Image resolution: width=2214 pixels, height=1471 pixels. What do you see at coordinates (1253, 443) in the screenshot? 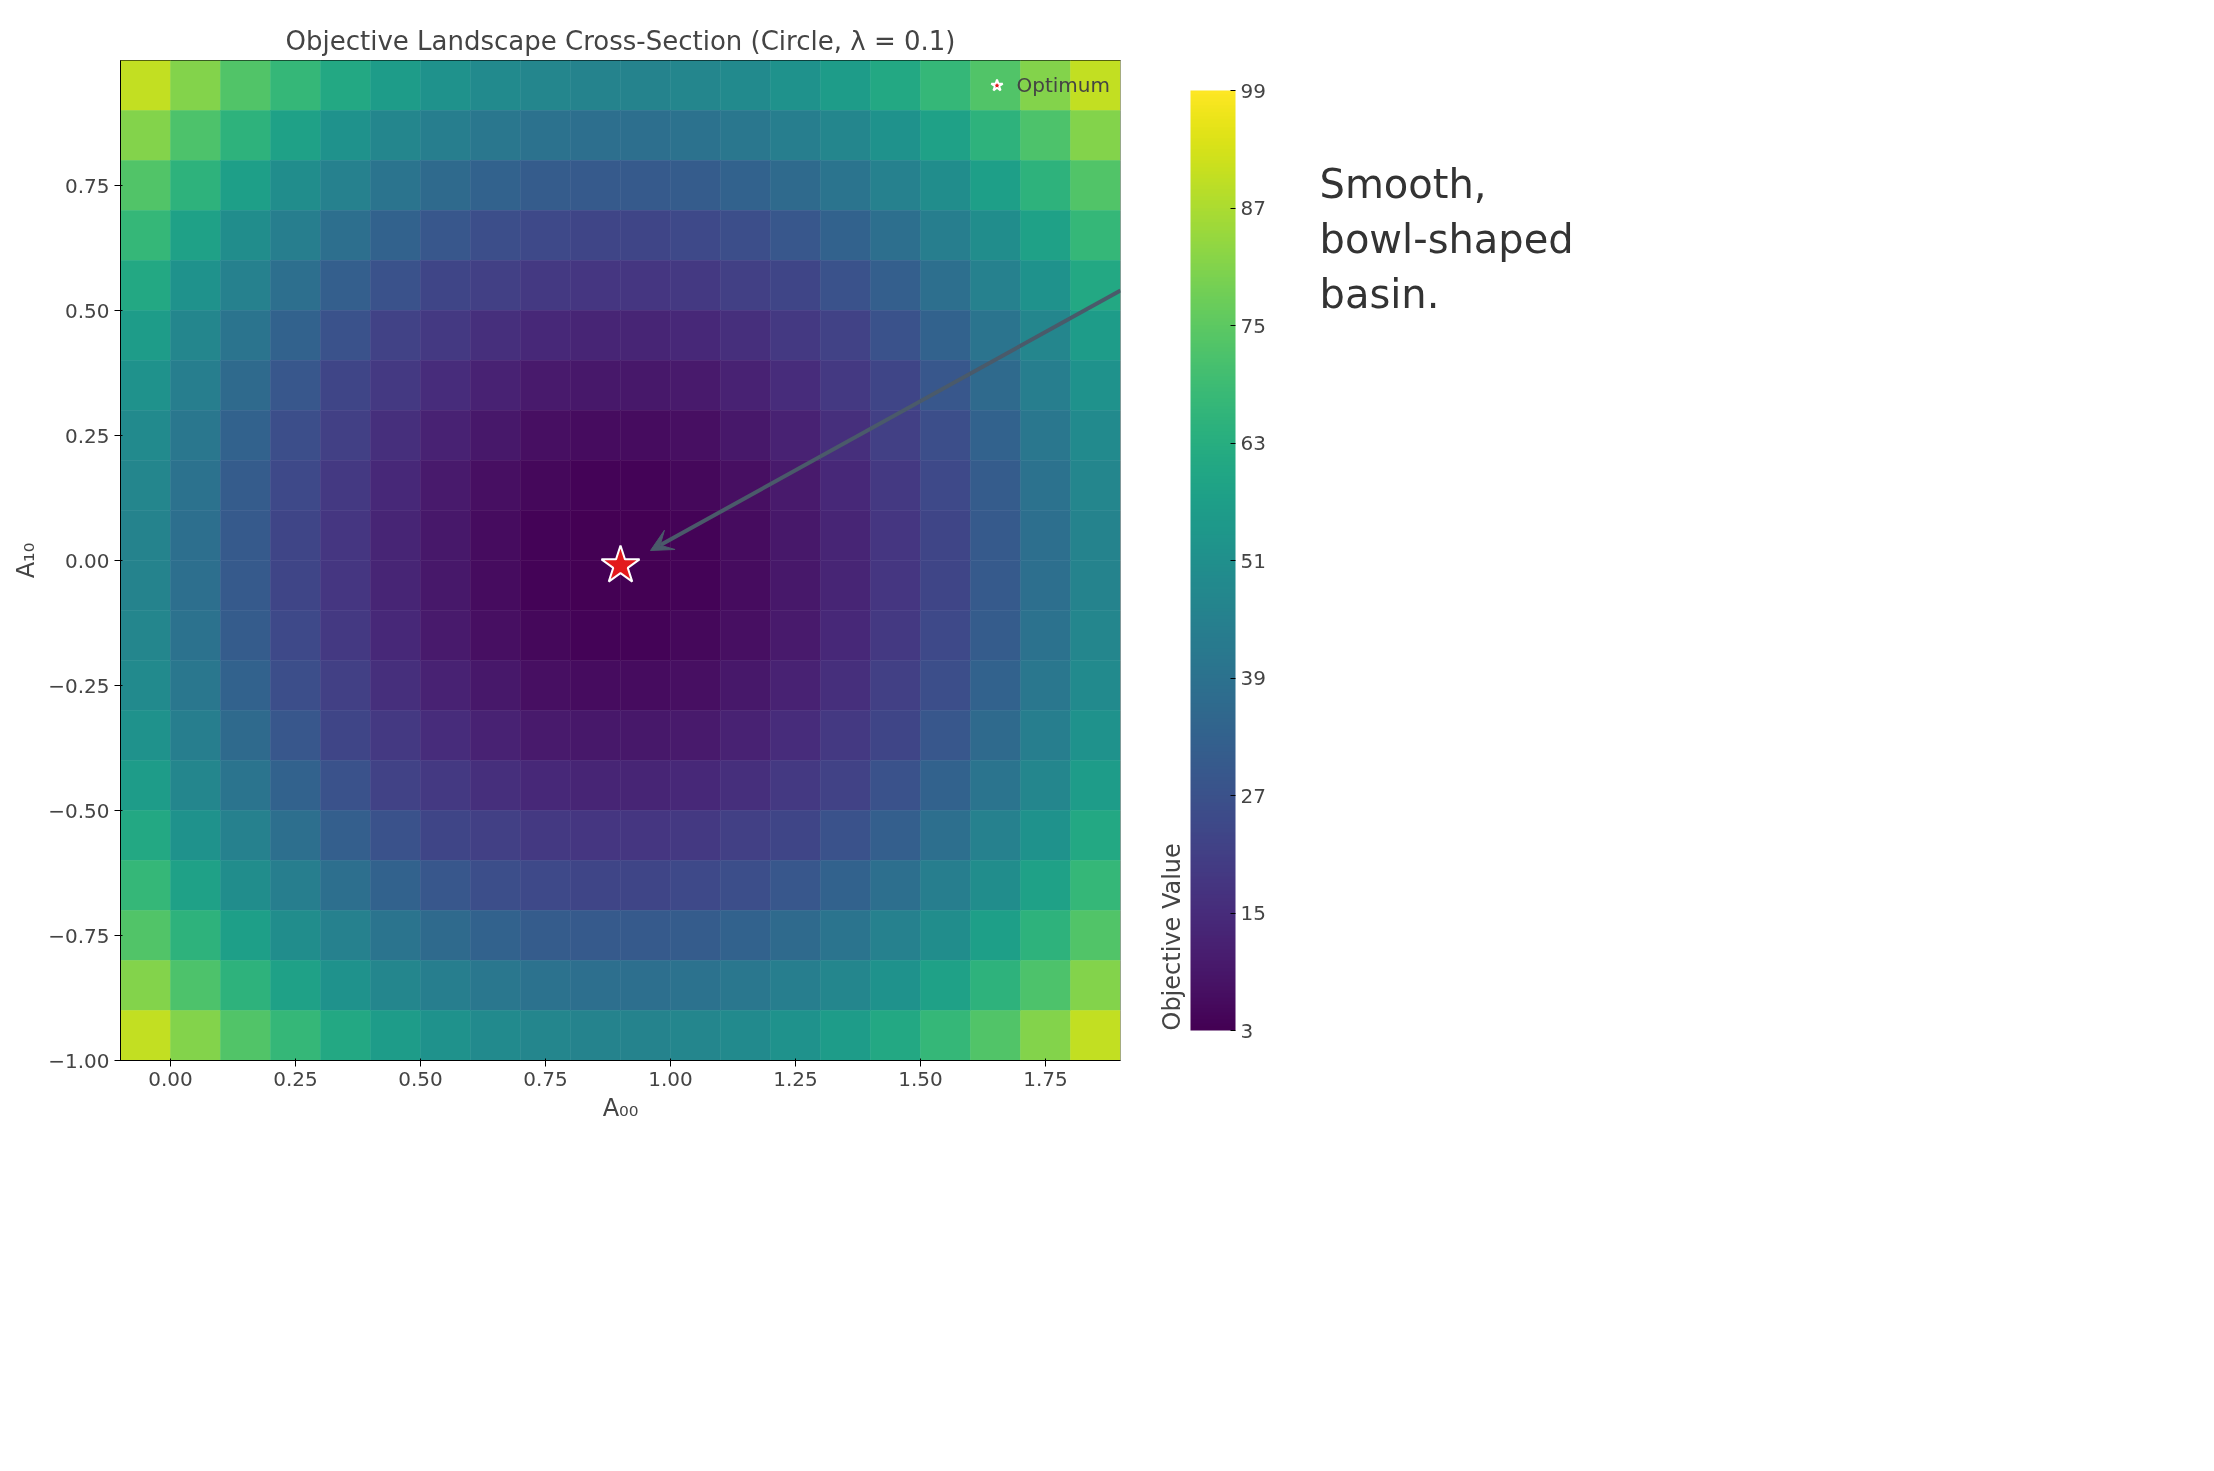
I see `color-bar-label: 63` at bounding box center [1253, 443].